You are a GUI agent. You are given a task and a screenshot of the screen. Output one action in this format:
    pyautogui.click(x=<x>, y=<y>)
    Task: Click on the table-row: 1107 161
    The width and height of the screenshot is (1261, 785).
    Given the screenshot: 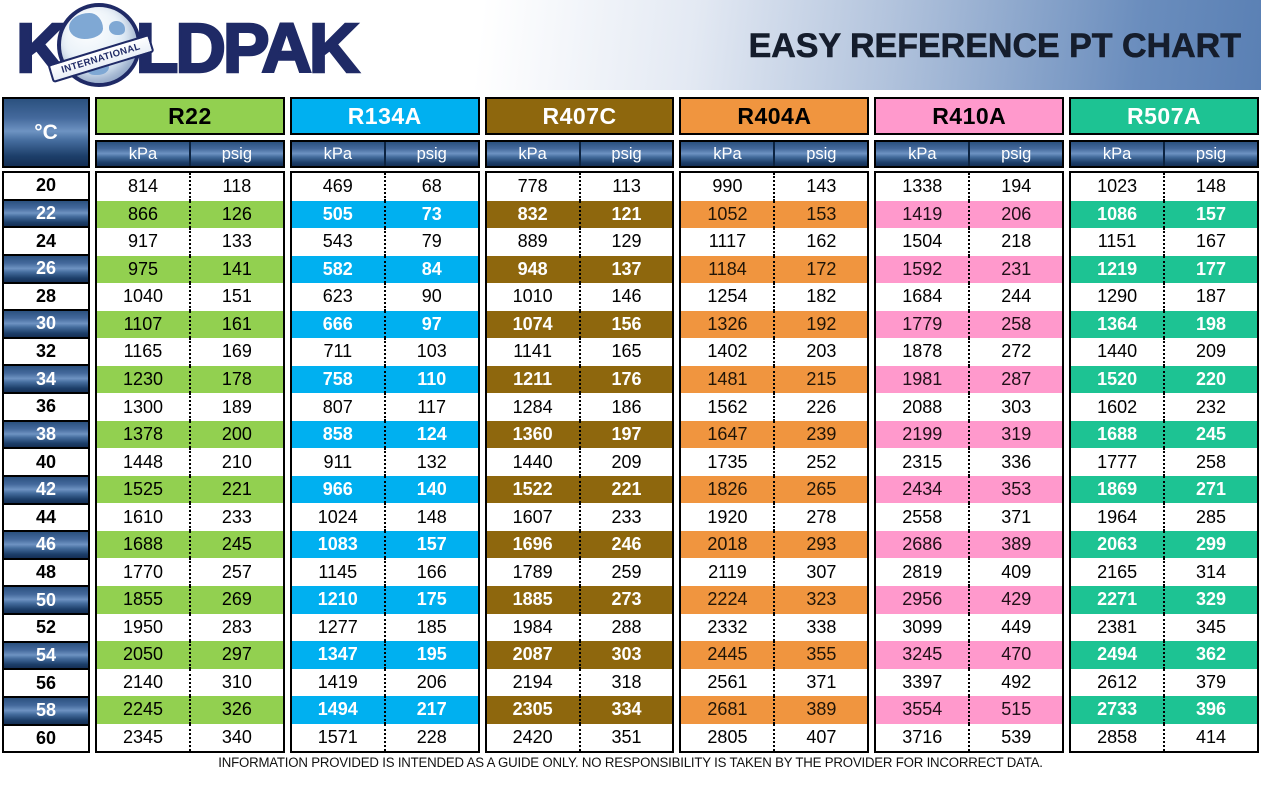 What is the action you would take?
    pyautogui.click(x=190, y=324)
    